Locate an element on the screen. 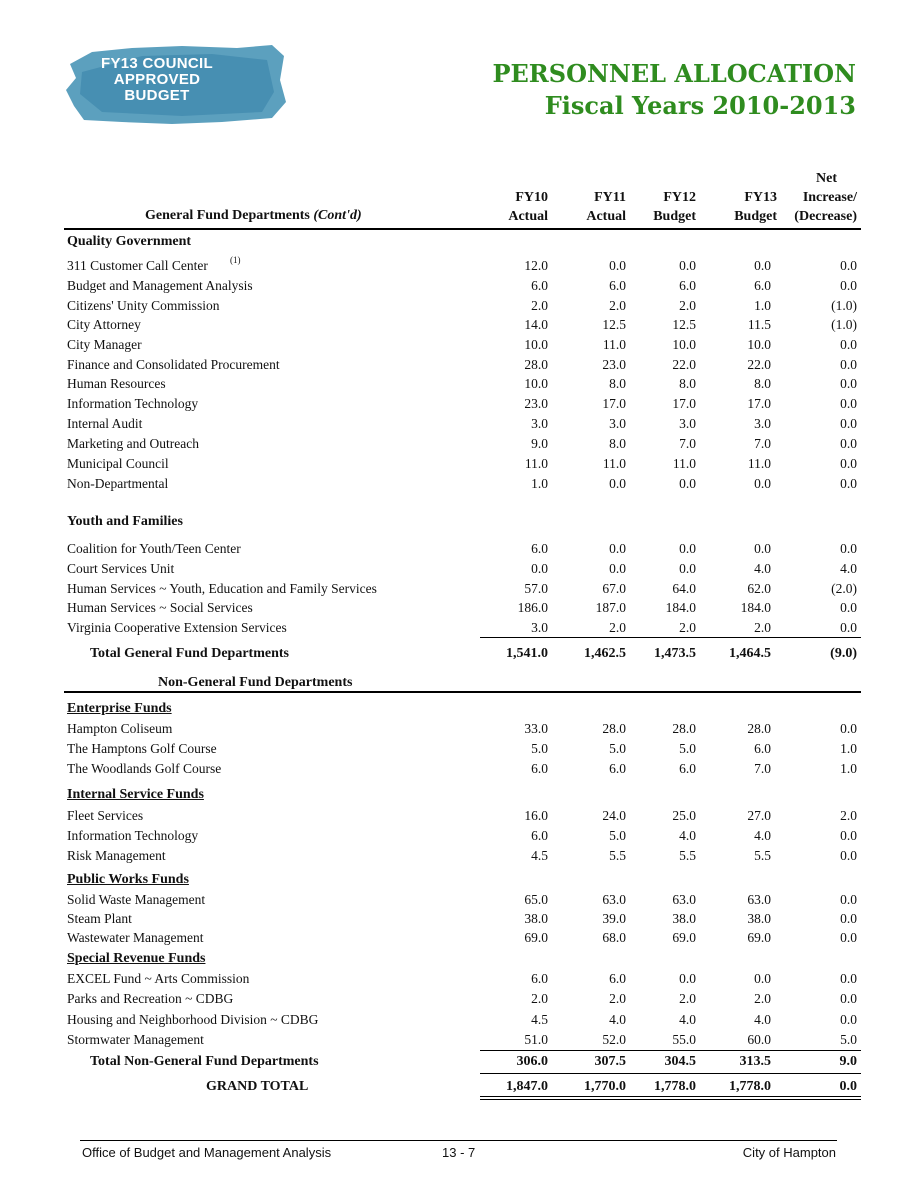 This screenshot has height=1188, width=918. department-name: Risk Management is located at coordinates (116, 855).